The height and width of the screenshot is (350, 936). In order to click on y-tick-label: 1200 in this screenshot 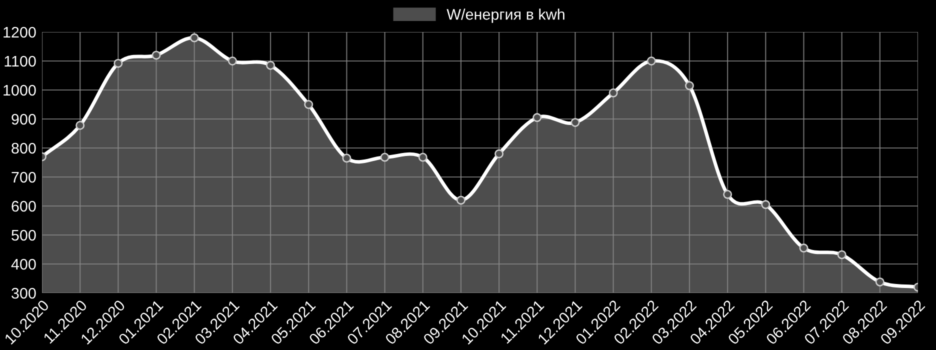, I will do `click(20, 32)`.